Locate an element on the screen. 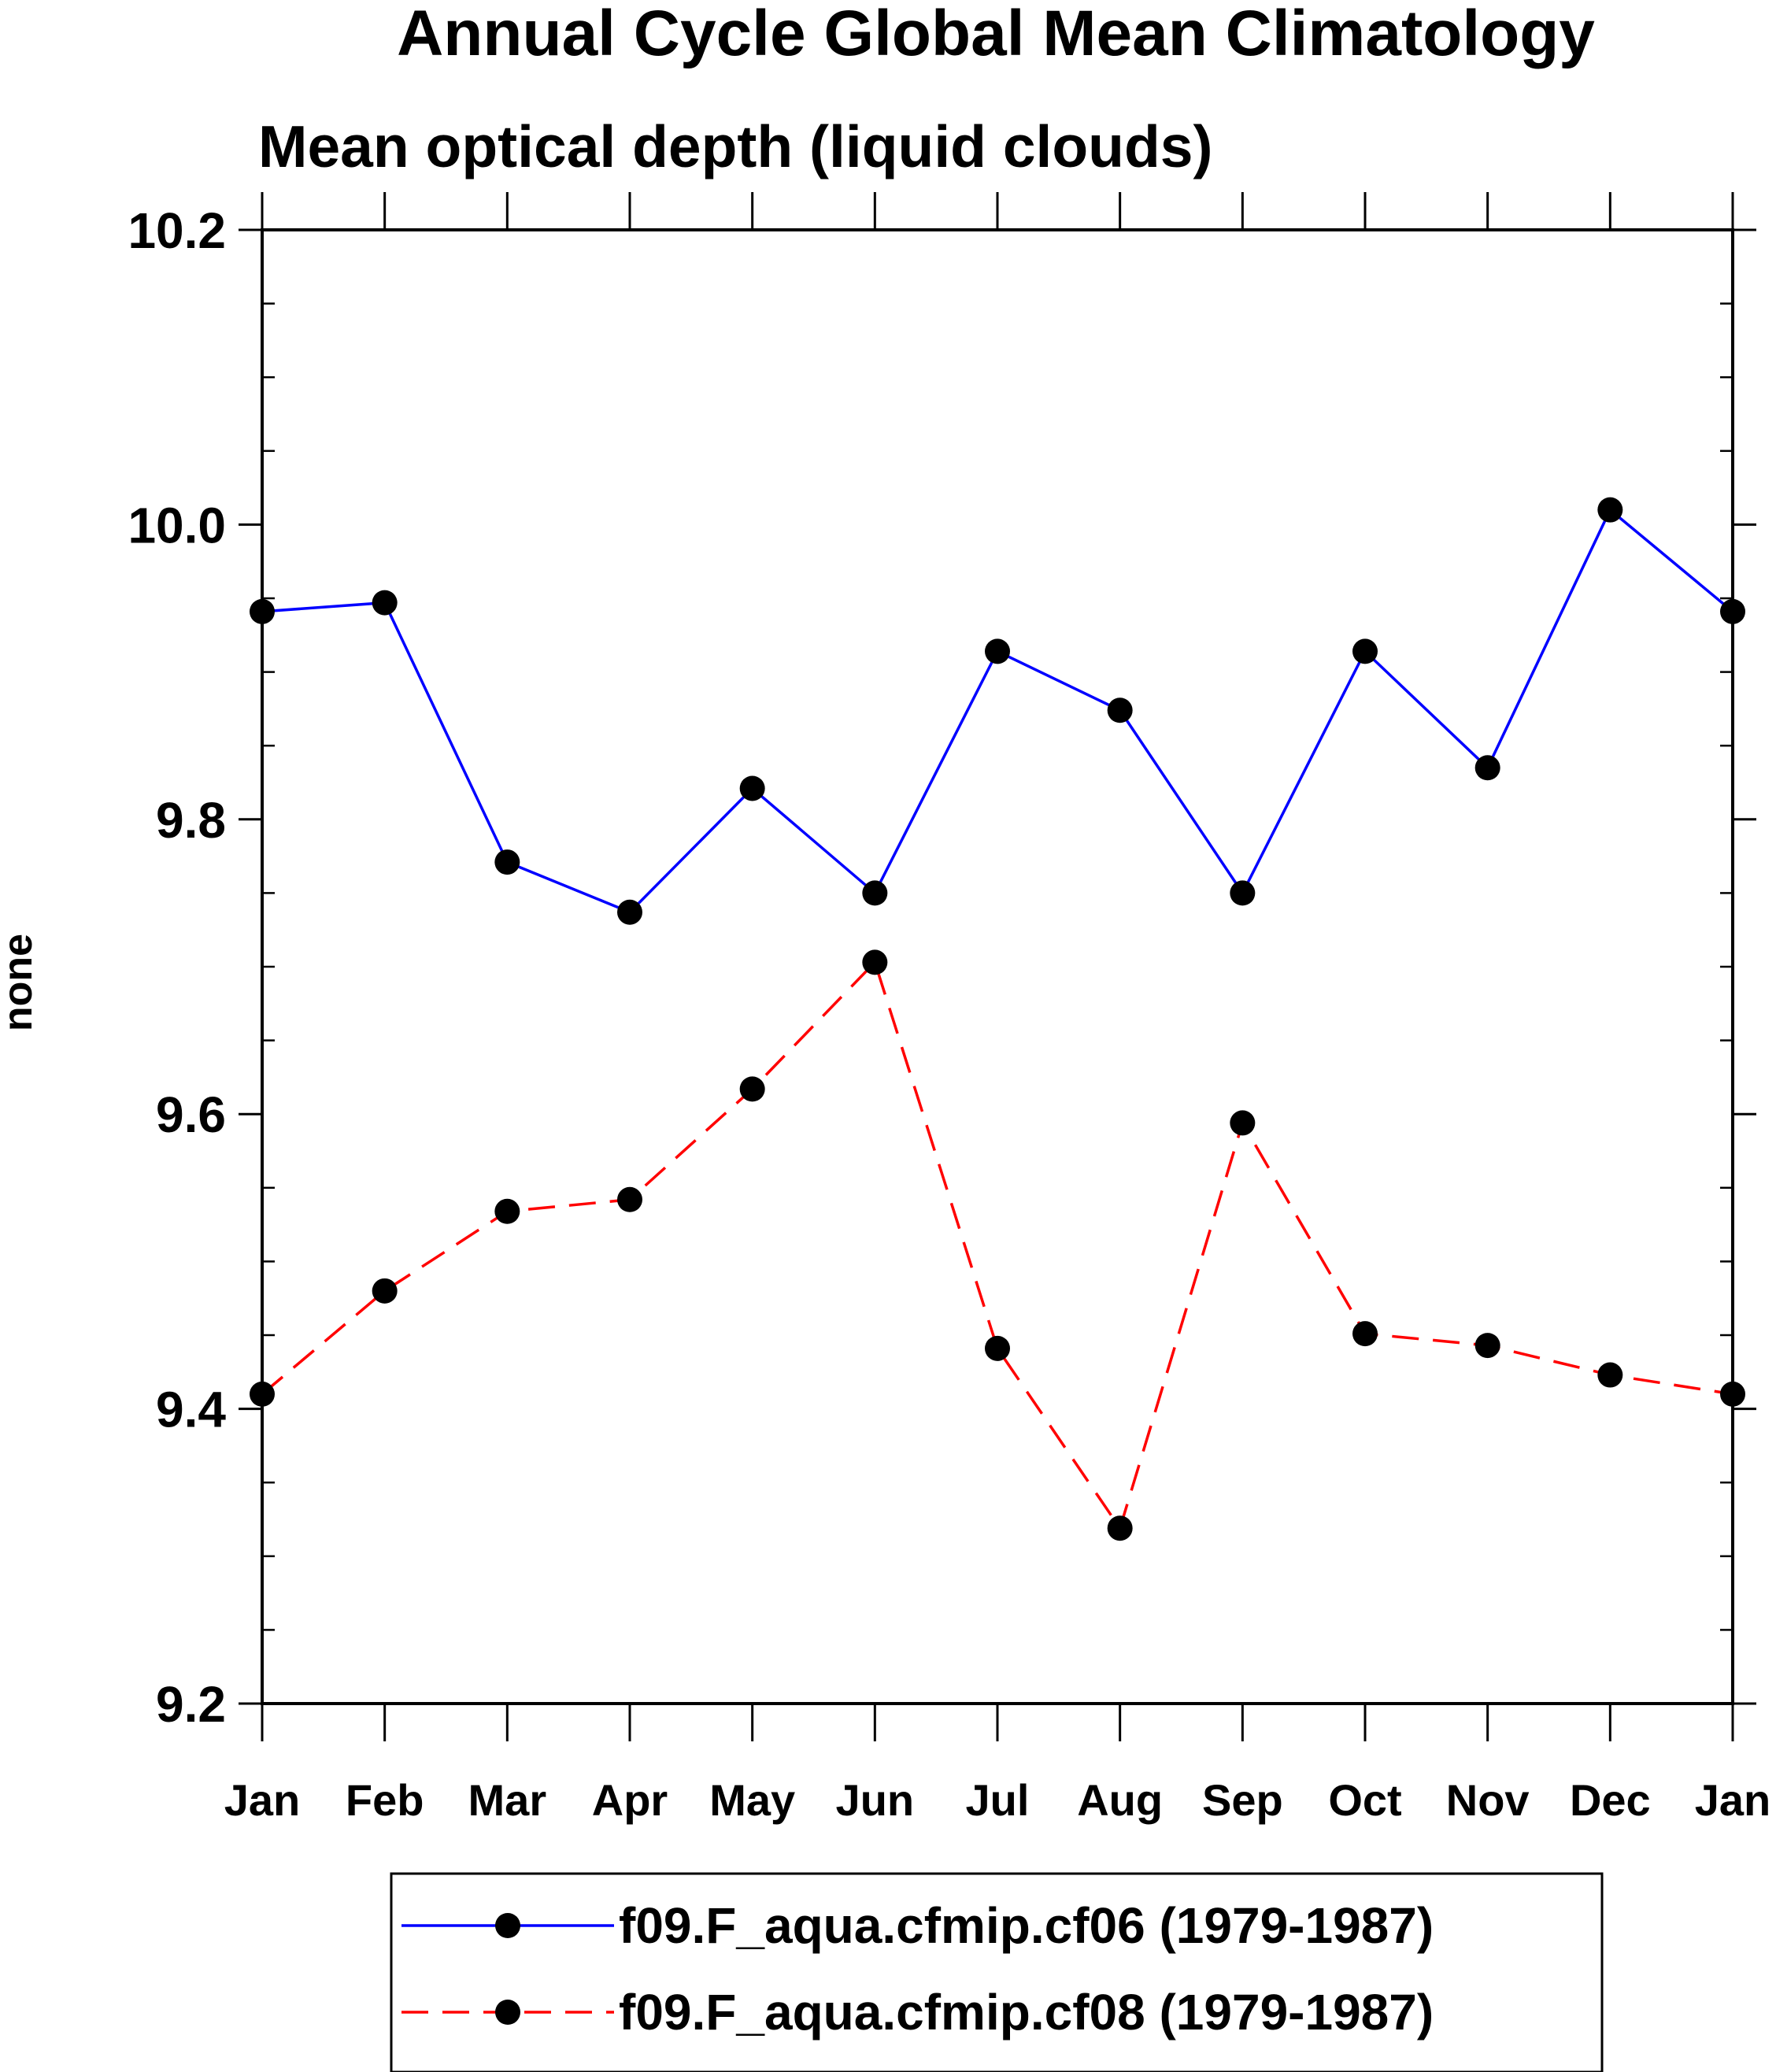  x-tick-label: May is located at coordinates (752, 1800).